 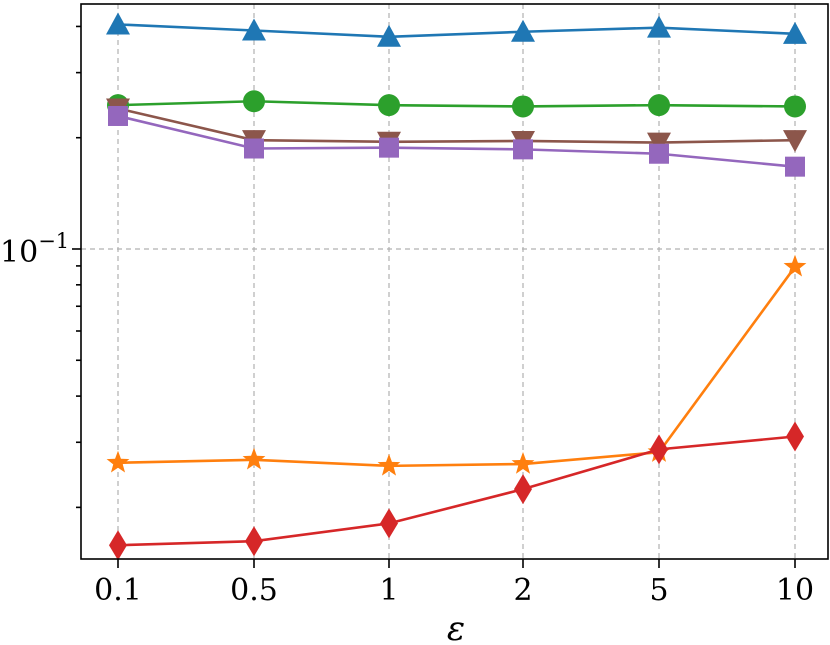 I want to click on y-tick-label-major: 10−1, so click(x=34, y=249).